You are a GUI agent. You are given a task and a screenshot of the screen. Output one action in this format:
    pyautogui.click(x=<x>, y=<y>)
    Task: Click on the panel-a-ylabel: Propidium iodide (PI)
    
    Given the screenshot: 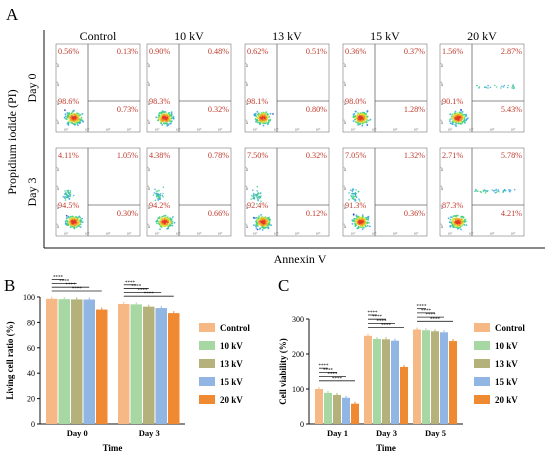 What is the action you would take?
    pyautogui.click(x=12, y=141)
    